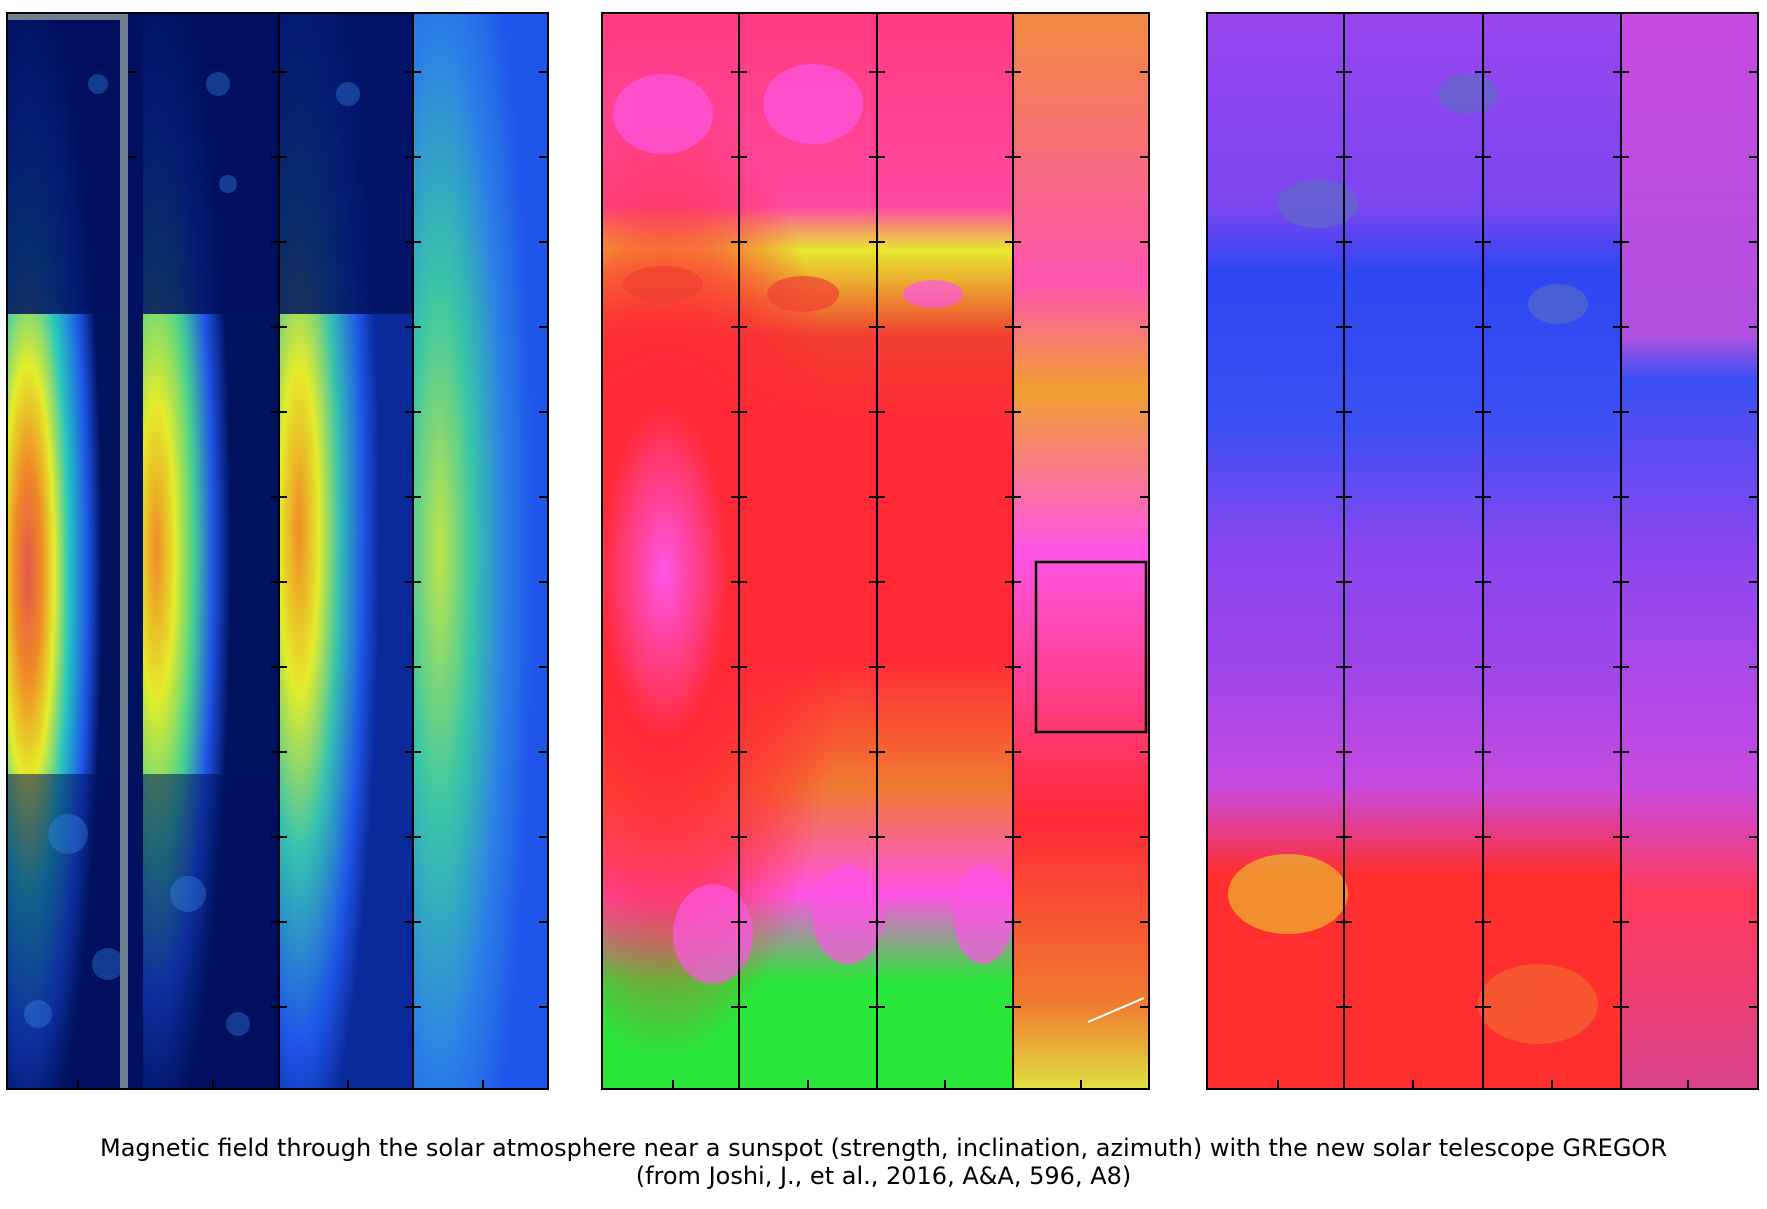 This screenshot has width=1767, height=1209. I want to click on grey-strip, so click(124, 551).